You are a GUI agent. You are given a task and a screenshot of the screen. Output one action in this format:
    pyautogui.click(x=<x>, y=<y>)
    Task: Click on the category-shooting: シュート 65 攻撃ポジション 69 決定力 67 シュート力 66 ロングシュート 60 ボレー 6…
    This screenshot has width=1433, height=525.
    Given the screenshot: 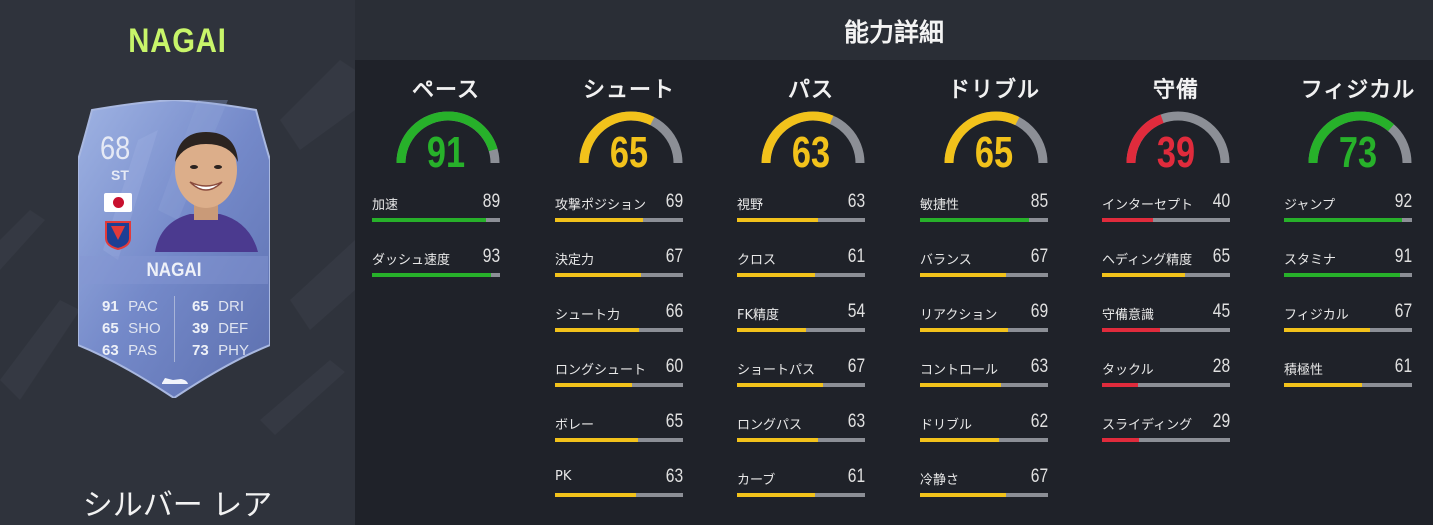 What is the action you would take?
    pyautogui.click(x=629, y=294)
    